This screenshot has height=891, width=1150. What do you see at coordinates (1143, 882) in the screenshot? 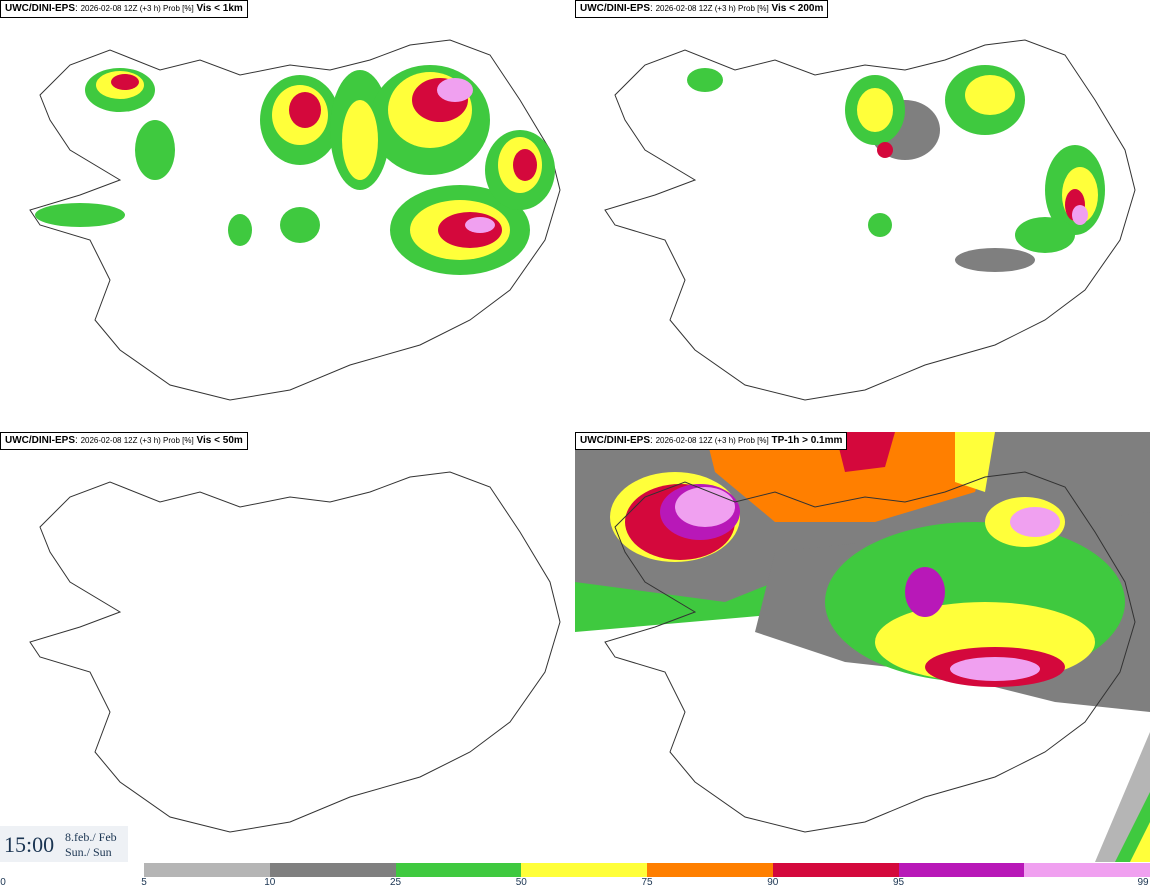
I see `colorbar-tick-label: 99` at bounding box center [1143, 882].